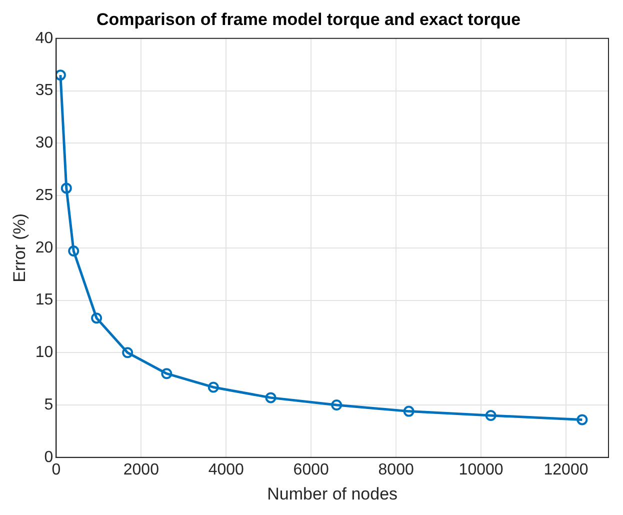  I want to click on chart-title: Comparison of frame model torque and exact torque, so click(308, 19).